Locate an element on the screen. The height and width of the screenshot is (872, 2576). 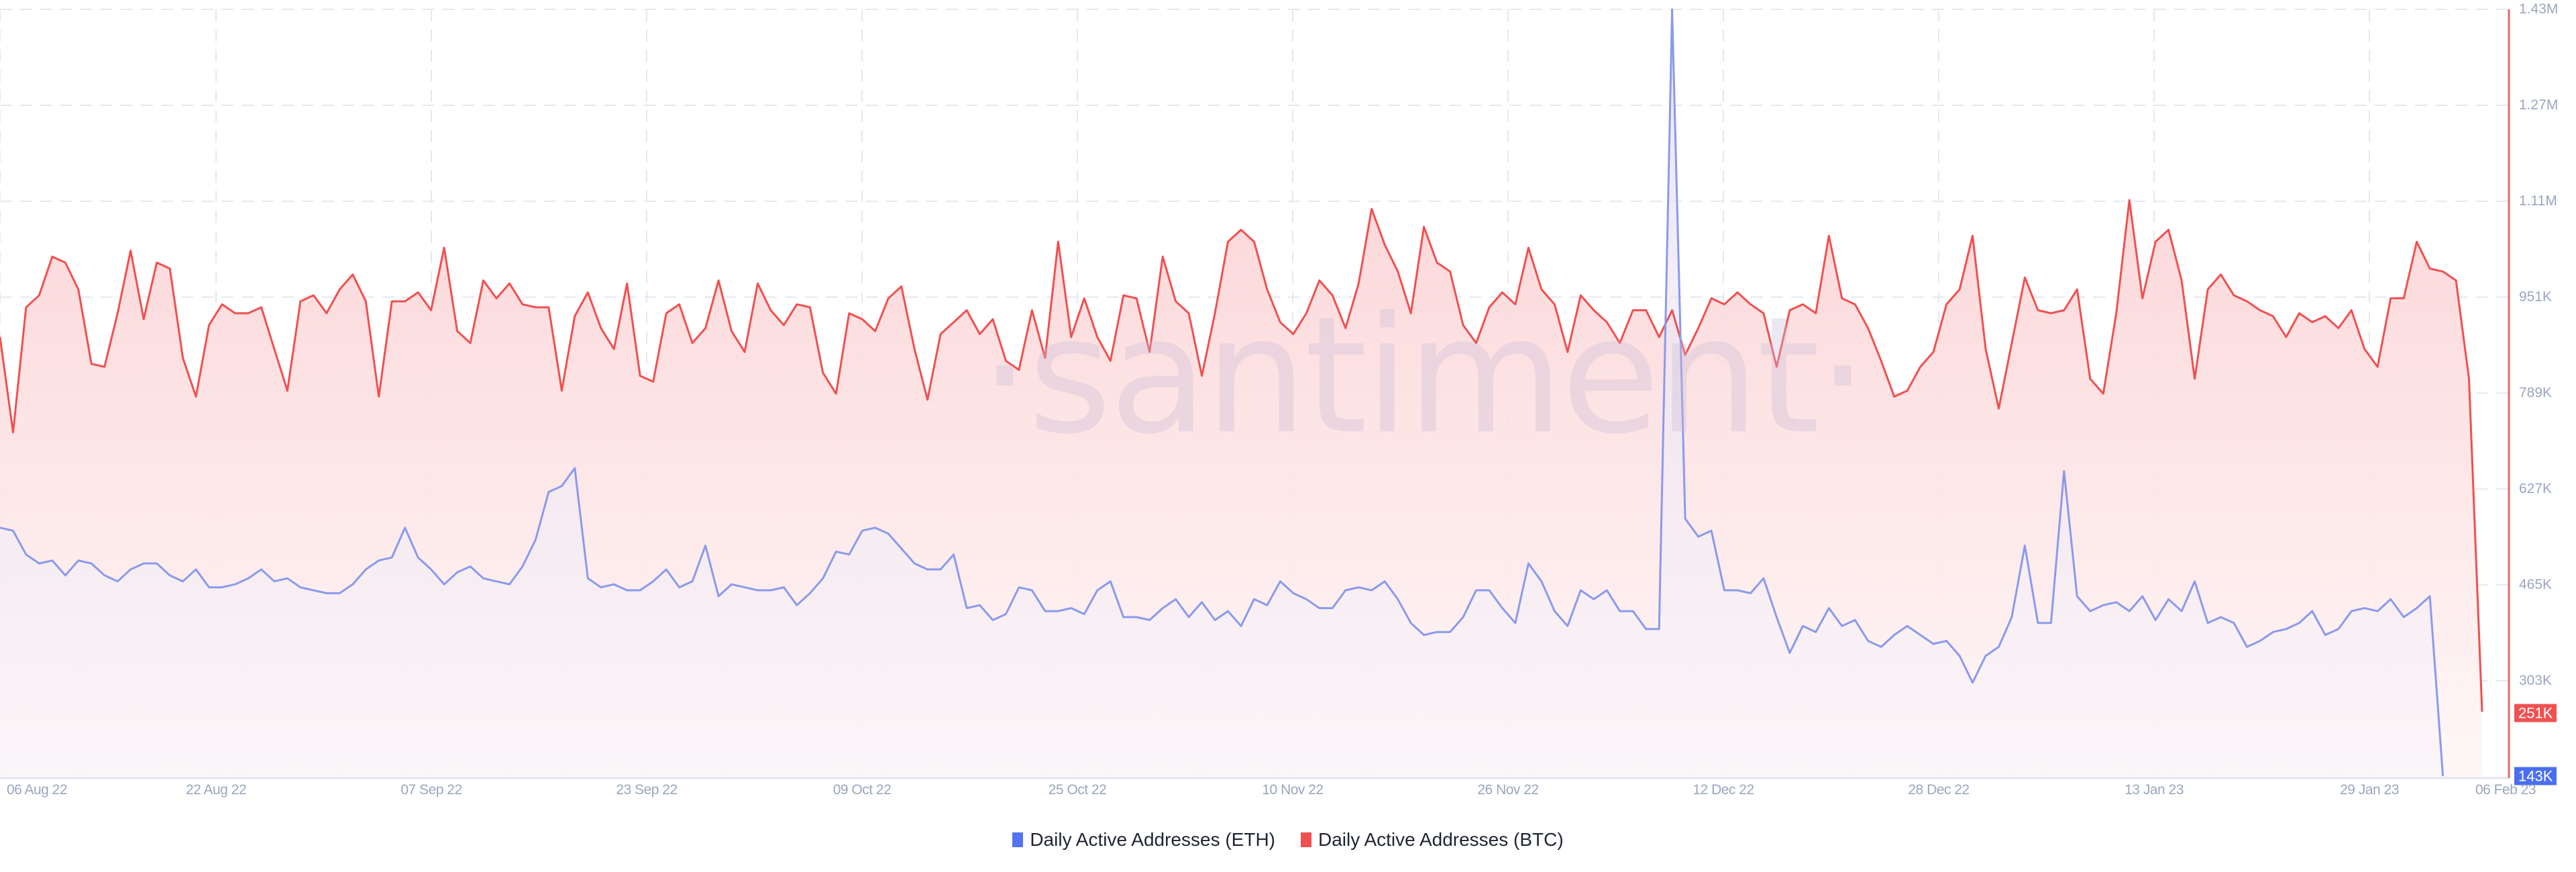
eth-current-value-badge: 143K is located at coordinates (2535, 776).